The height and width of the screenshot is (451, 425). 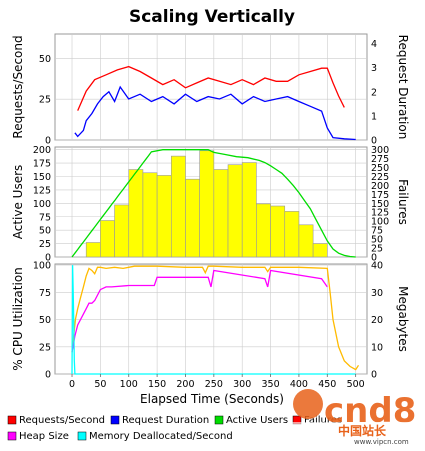 I want to click on y2-tick-label: 50, so click(x=377, y=240).